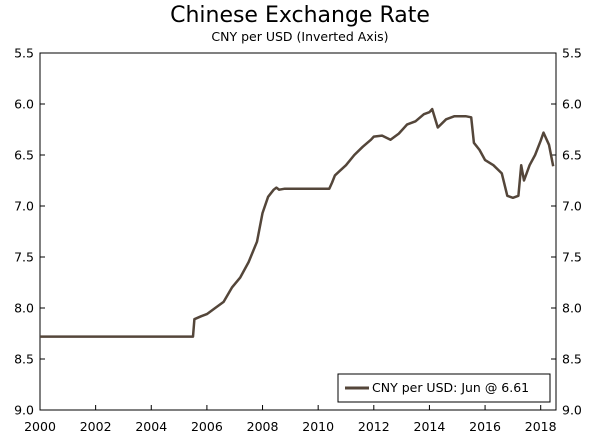 The width and height of the screenshot is (600, 442). Describe the element at coordinates (450, 387) in the screenshot. I see `legend-label: CNY per USD: Jun @ 6.61` at that location.